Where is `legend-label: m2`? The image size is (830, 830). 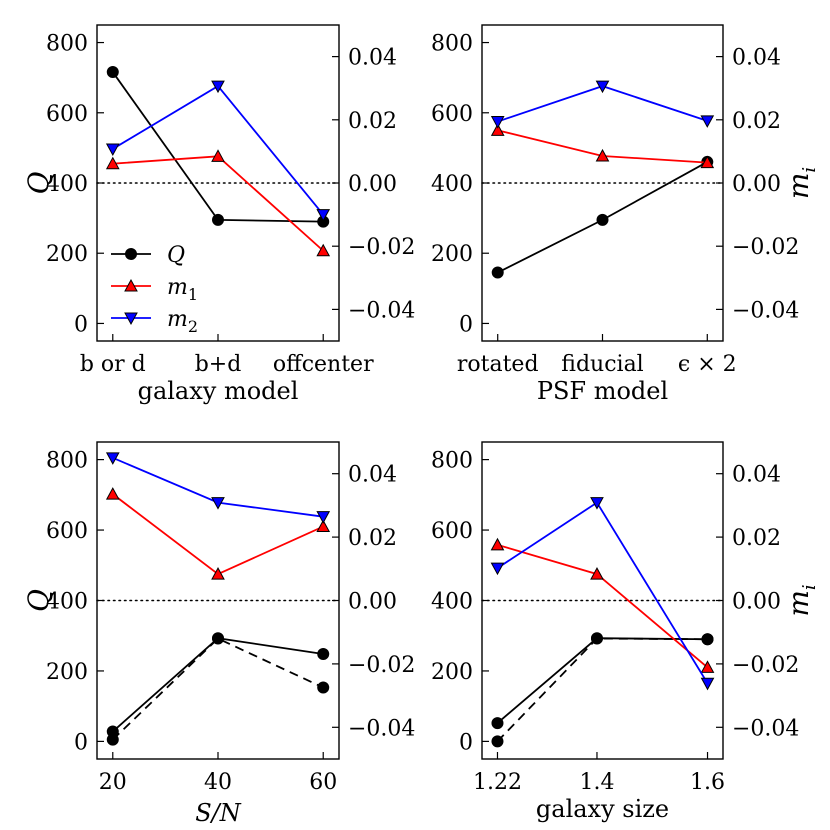 legend-label: m2 is located at coordinates (182, 321).